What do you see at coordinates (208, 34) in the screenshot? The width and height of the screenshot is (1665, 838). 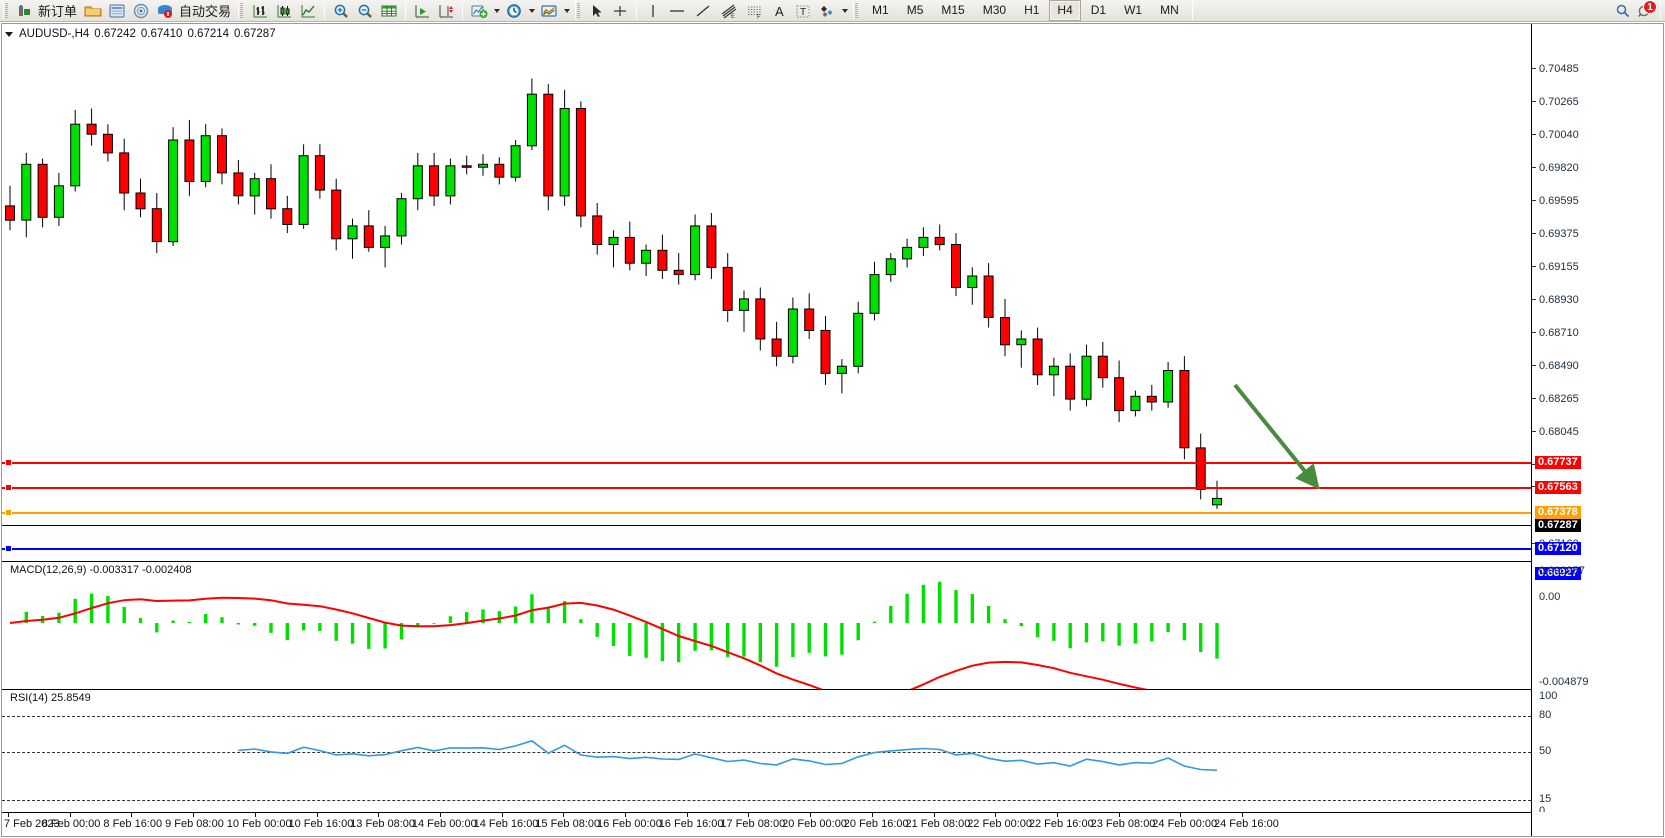 I see `ohlc-low: 0.67214` at bounding box center [208, 34].